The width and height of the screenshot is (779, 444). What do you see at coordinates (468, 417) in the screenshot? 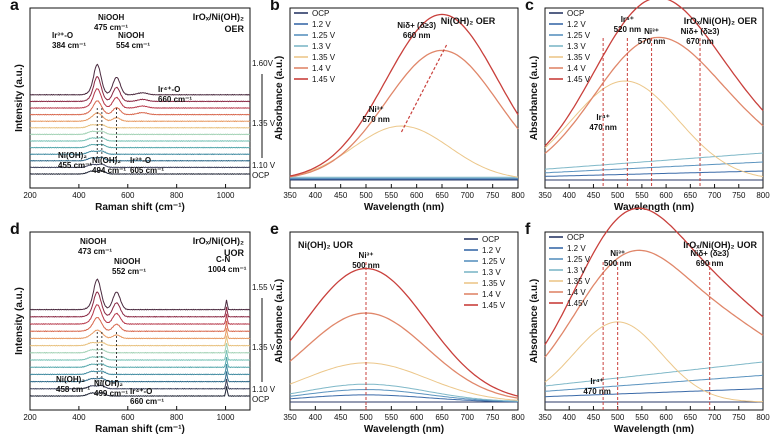
I see `x-tick-label: 700` at bounding box center [468, 417].